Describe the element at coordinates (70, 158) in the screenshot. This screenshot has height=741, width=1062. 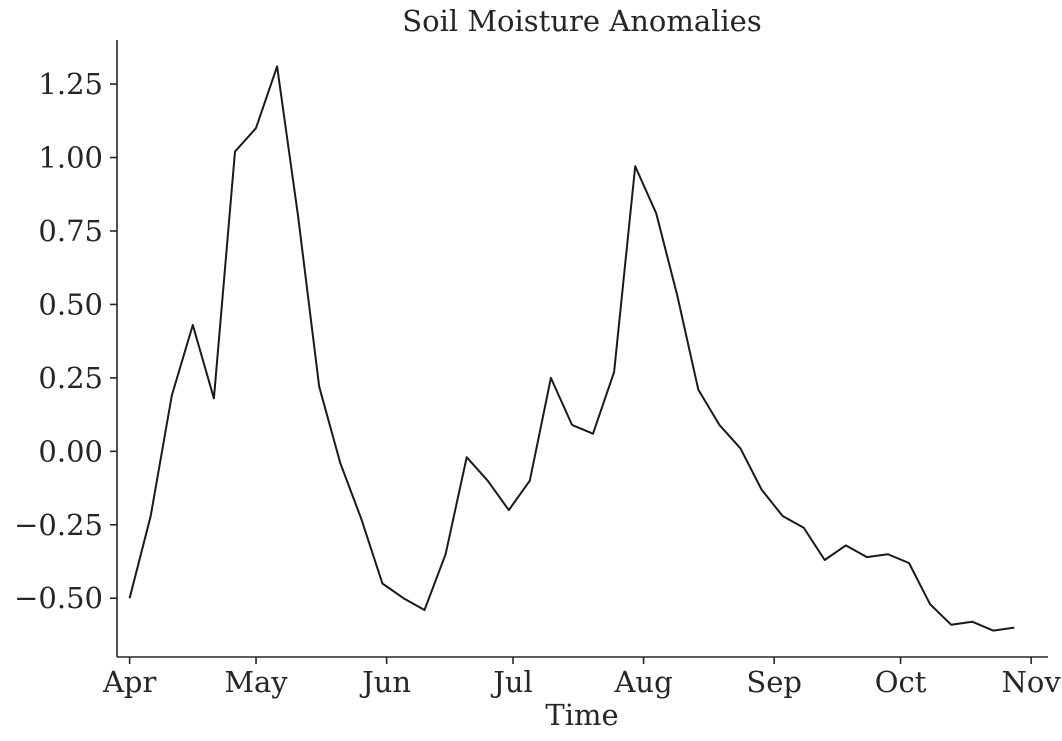
I see `y-tick-label: 1.00` at that location.